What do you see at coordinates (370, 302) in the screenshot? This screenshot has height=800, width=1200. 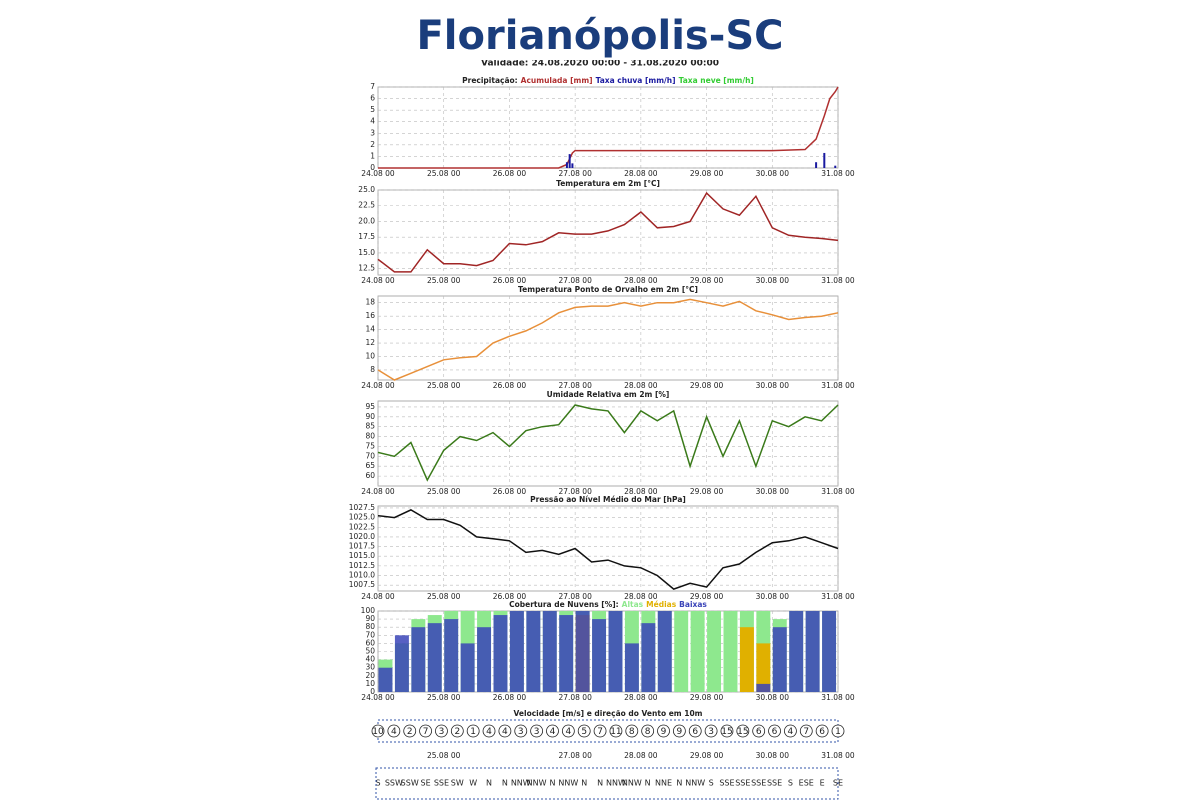 I see `y-tick-label: 18` at bounding box center [370, 302].